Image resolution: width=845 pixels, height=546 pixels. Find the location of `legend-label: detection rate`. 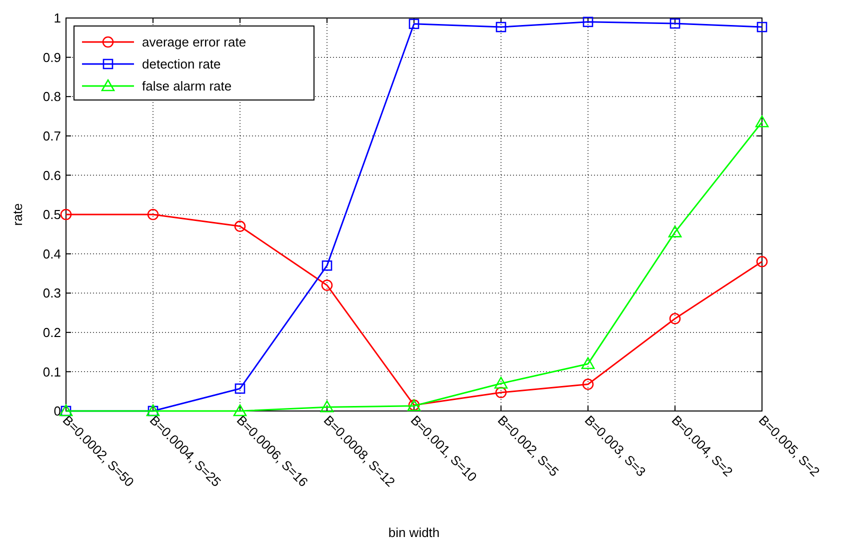

legend-label: detection rate is located at coordinates (181, 64).